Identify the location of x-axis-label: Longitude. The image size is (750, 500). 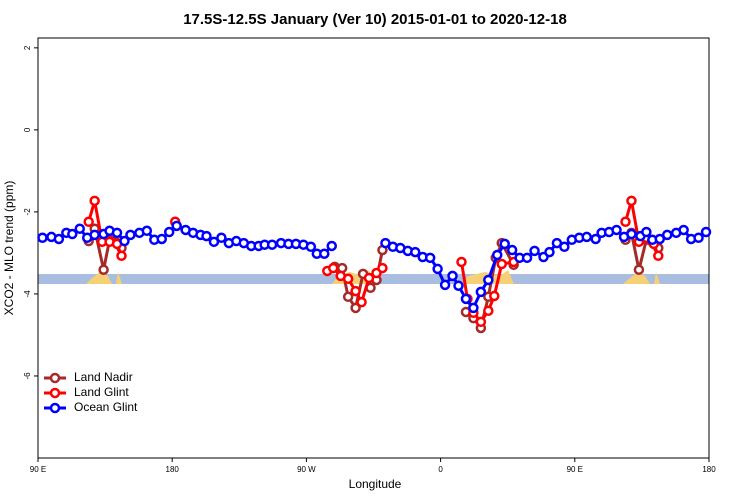
(375, 484).